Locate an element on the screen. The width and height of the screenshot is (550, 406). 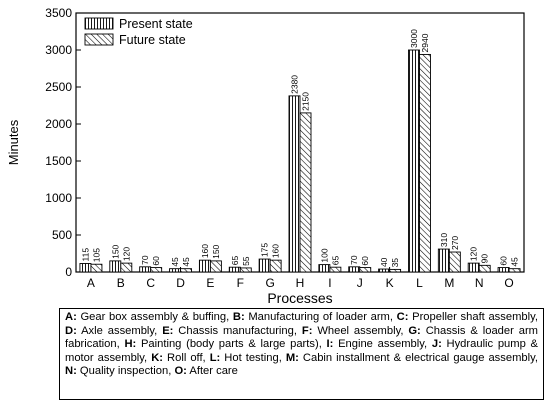
caption-key: D: is located at coordinates (71, 330).